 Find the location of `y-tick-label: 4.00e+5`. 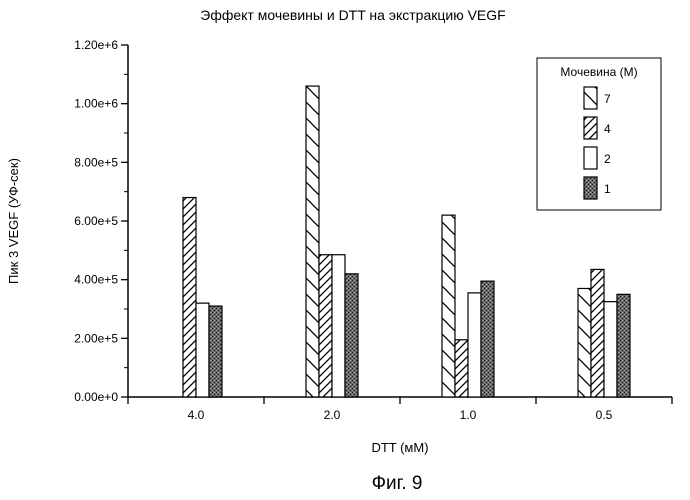

y-tick-label: 4.00e+5 is located at coordinates (96, 280).